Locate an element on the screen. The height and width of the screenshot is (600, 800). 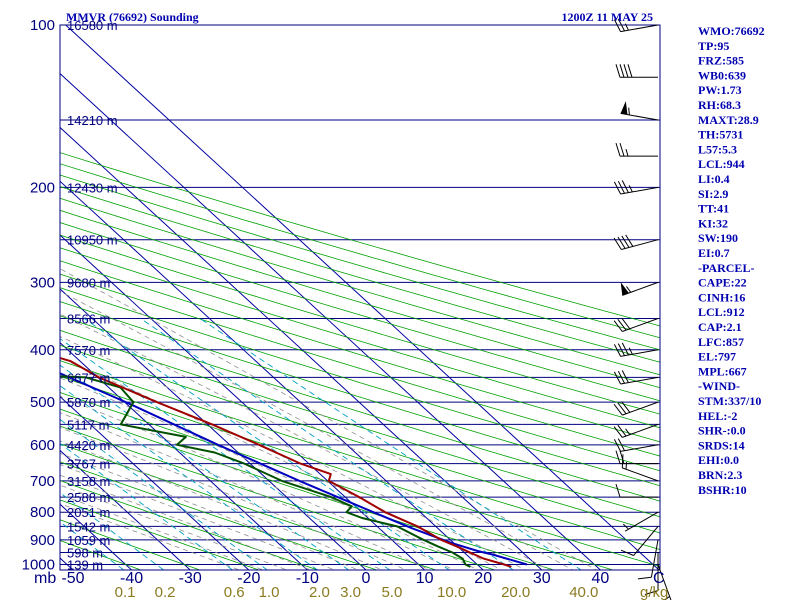
index-line: SW:190 is located at coordinates (718, 238).